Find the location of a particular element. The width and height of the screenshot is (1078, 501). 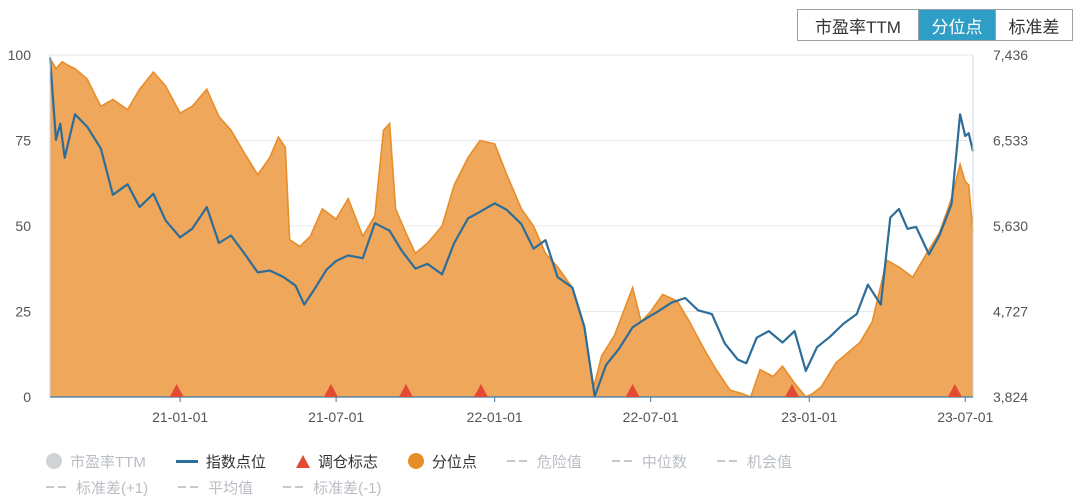

tab-pe-ttm: 市盈率TTM is located at coordinates (858, 25).